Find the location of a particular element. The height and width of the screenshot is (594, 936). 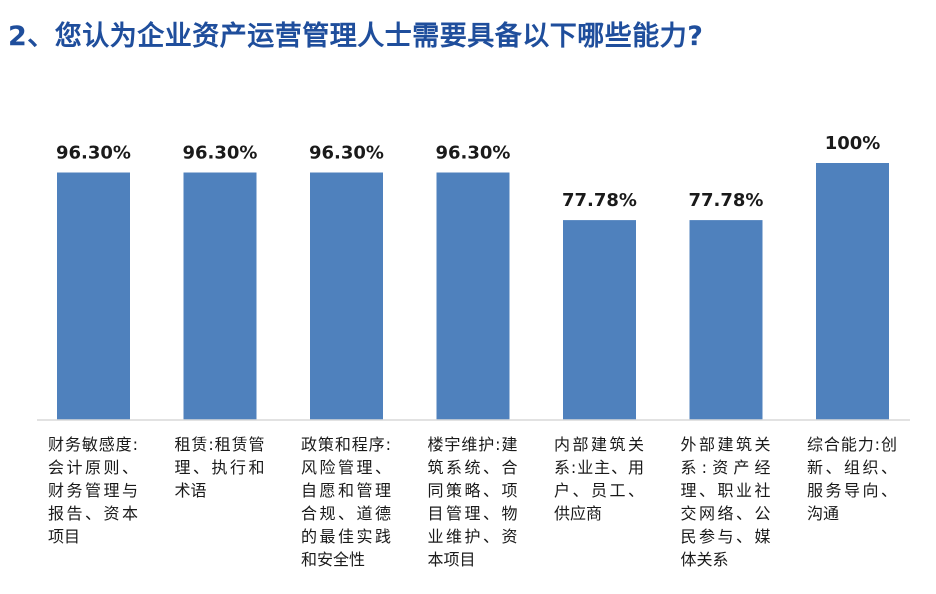

data-label-7: 100% is located at coordinates (853, 143).